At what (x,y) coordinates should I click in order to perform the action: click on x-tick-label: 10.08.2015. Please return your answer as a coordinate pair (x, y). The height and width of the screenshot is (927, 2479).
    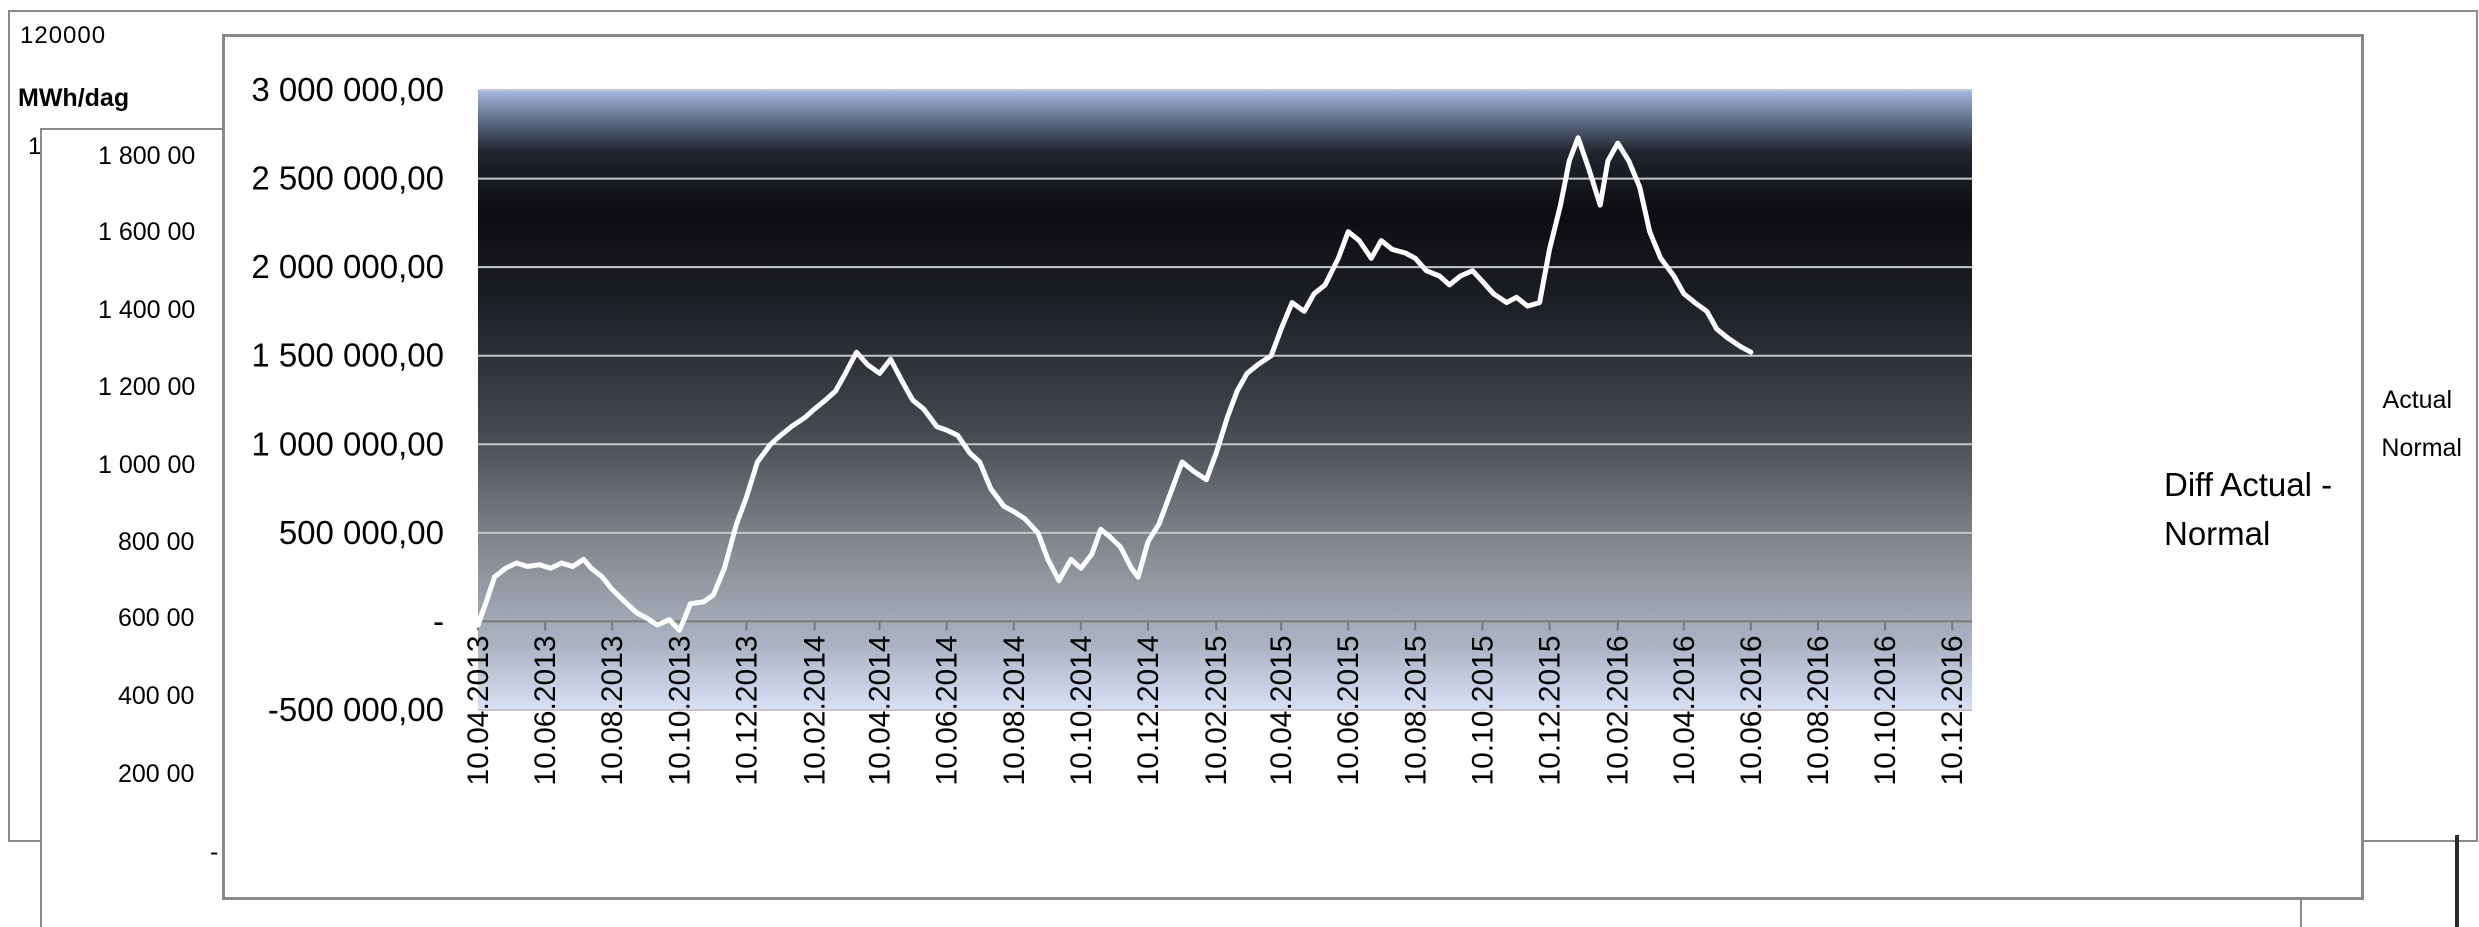
    Looking at the image, I should click on (1415, 710).